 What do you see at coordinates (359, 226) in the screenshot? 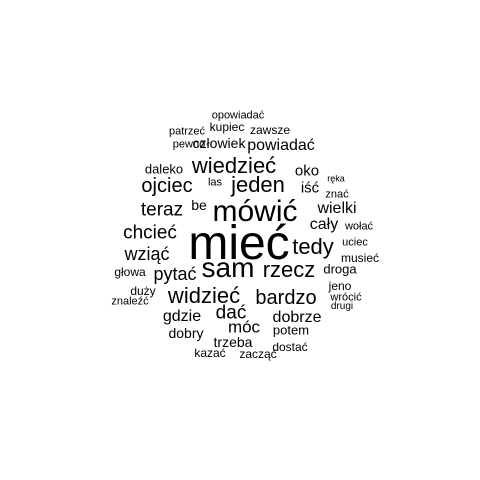
I see `cloud-word: wołać` at bounding box center [359, 226].